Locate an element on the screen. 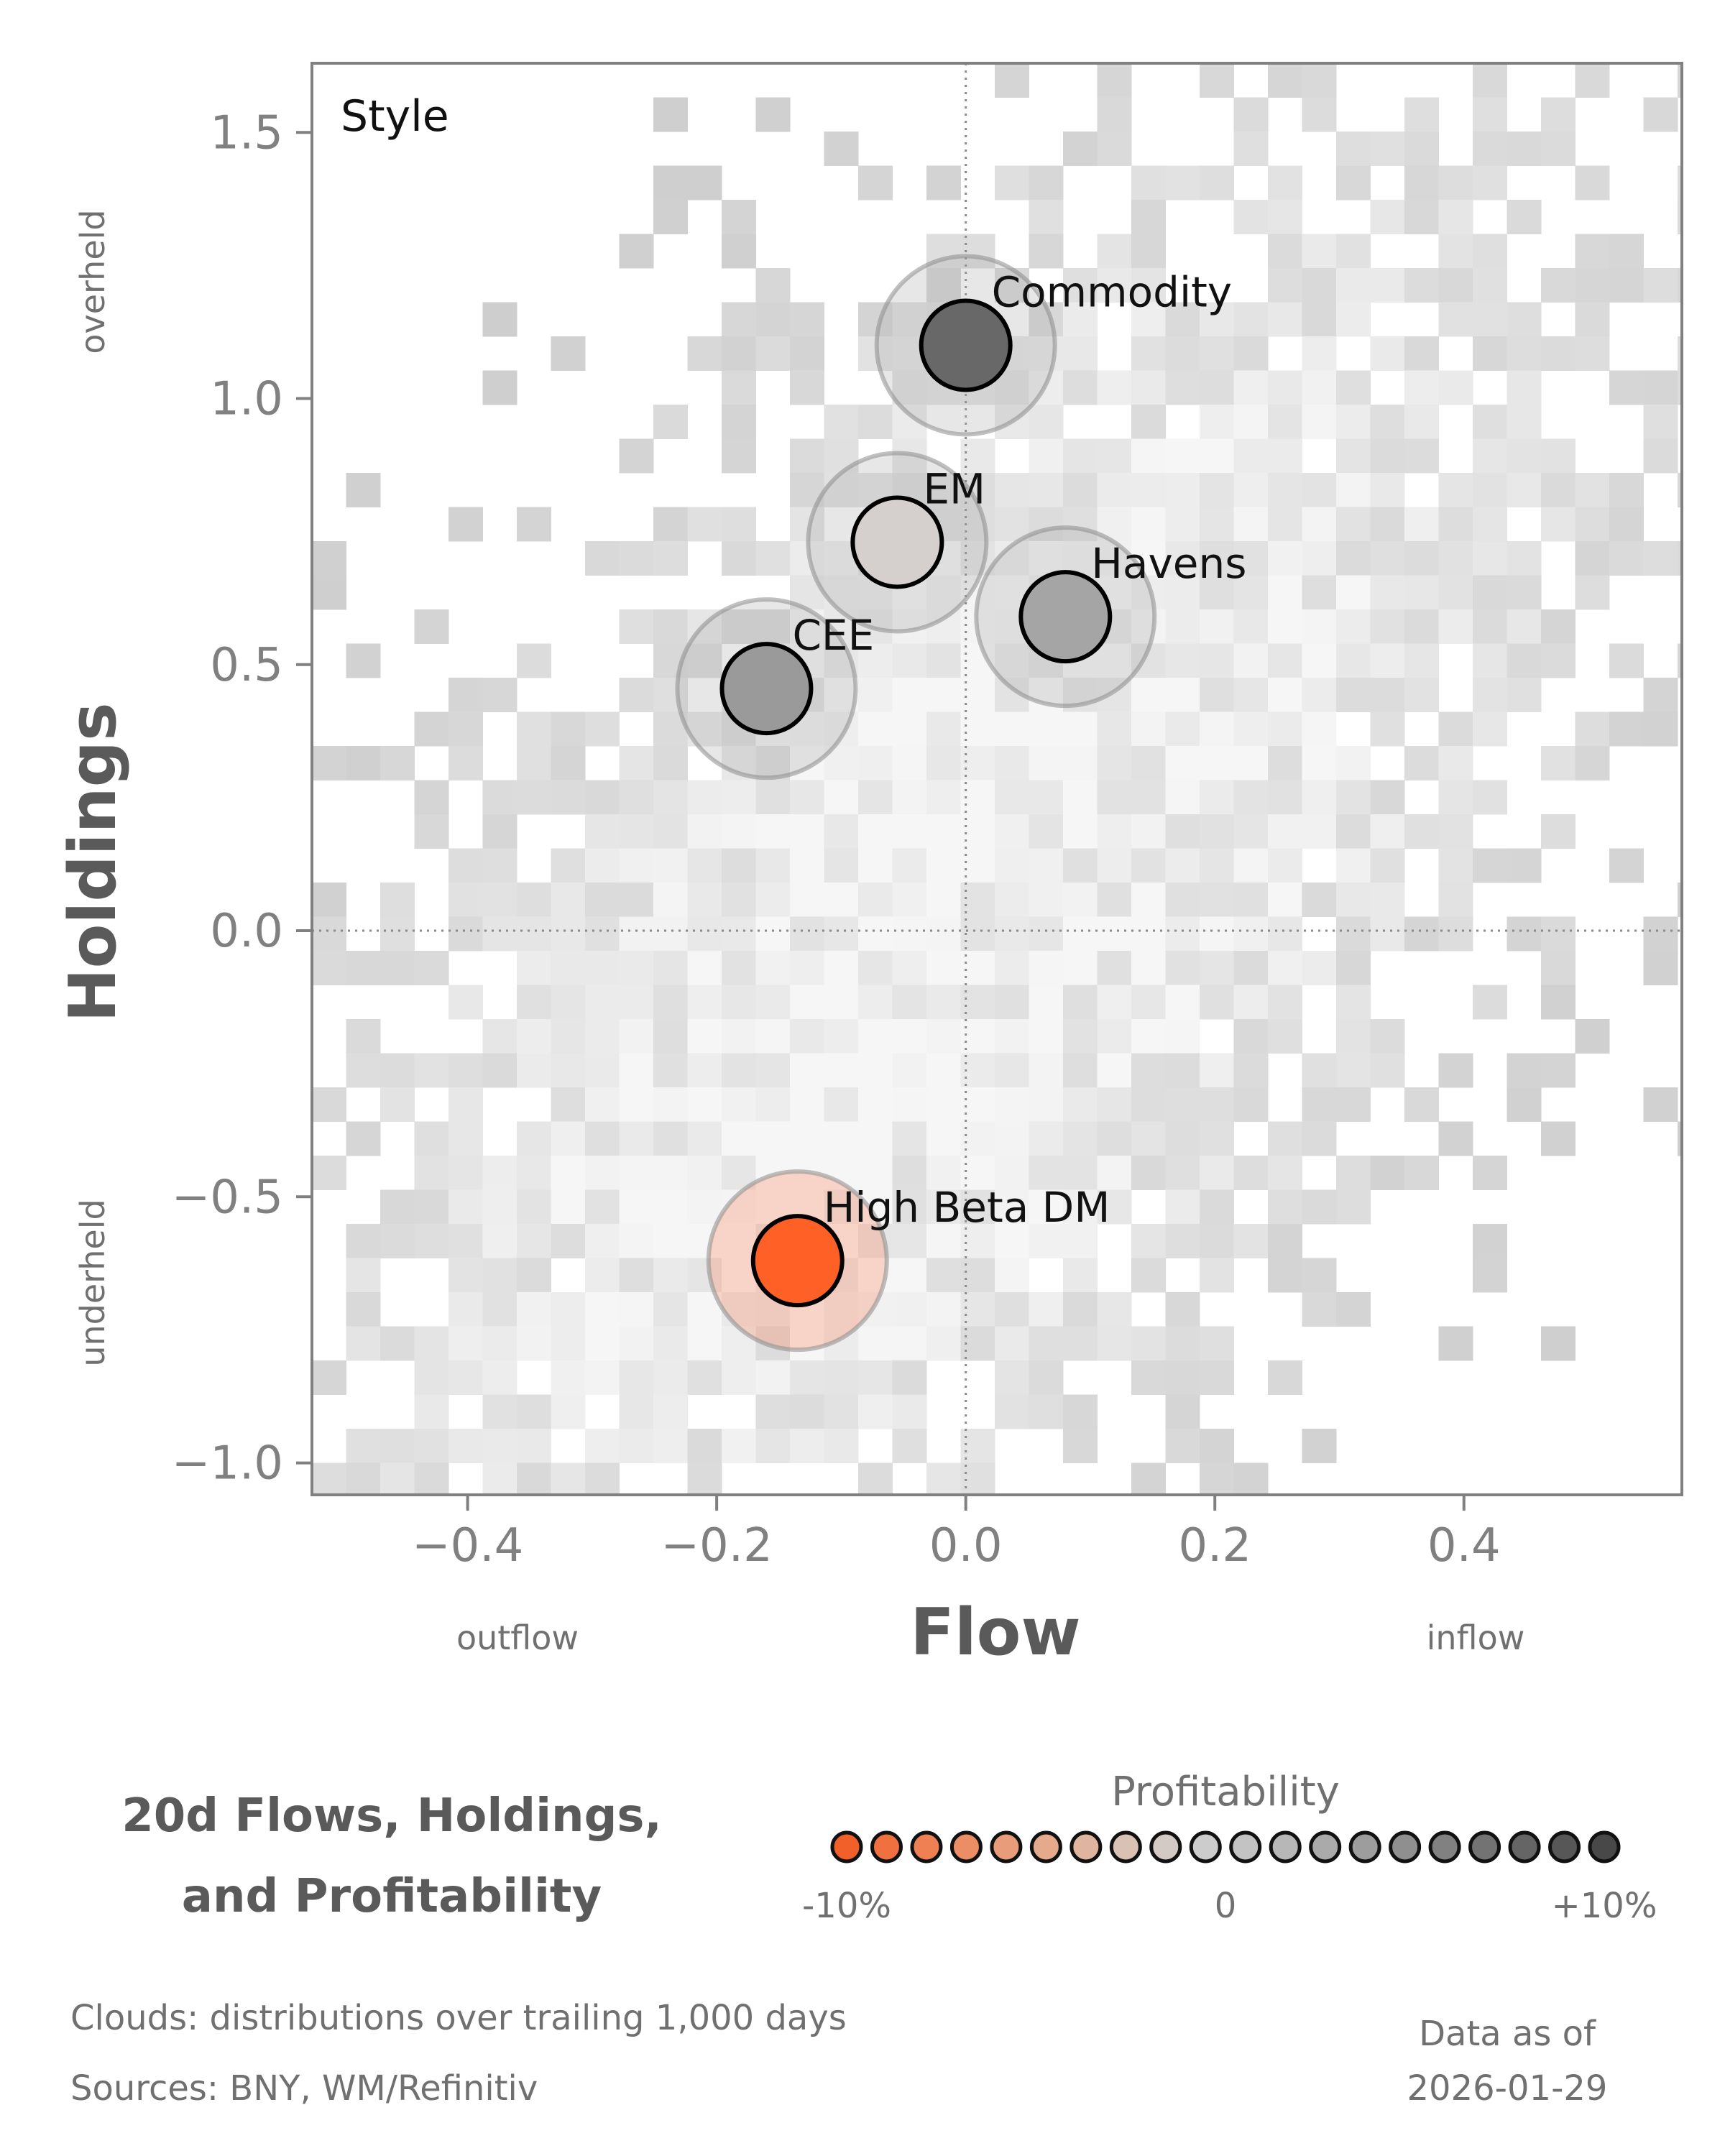 This screenshot has height=2156, width=1725. y-axis-title: Holdings is located at coordinates (93, 862).